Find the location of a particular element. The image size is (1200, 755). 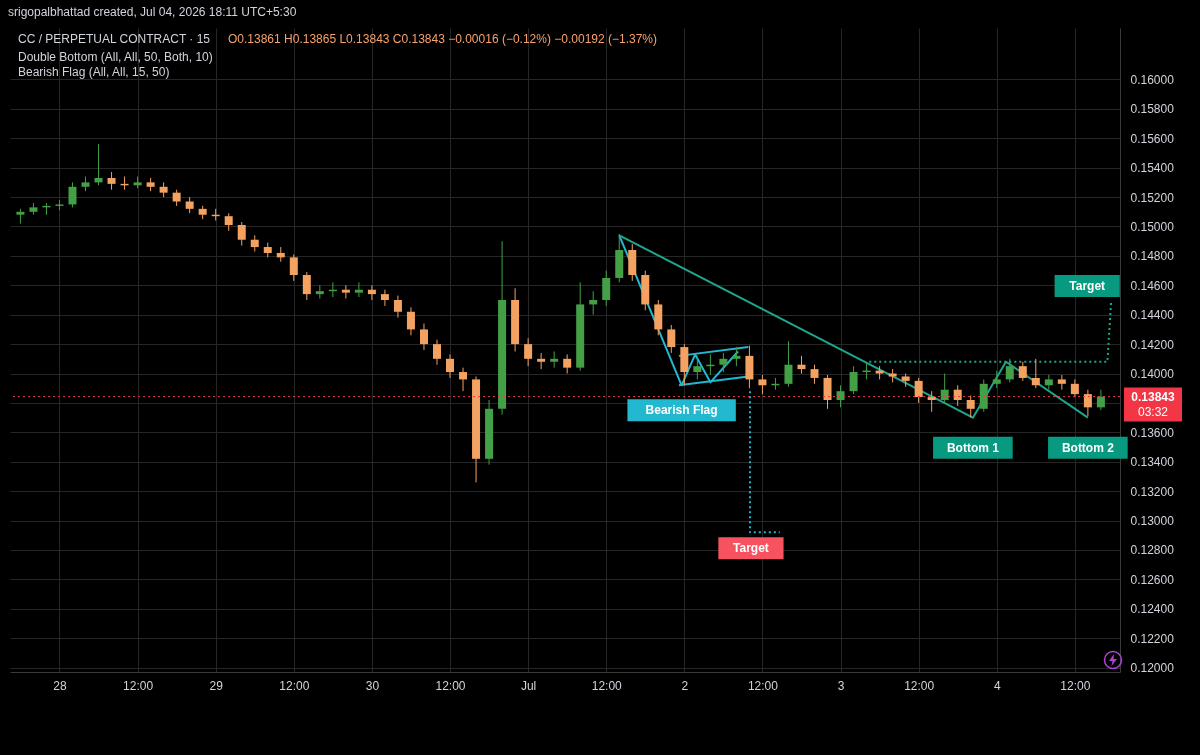

annotation: Bottom 1 is located at coordinates (973, 447).